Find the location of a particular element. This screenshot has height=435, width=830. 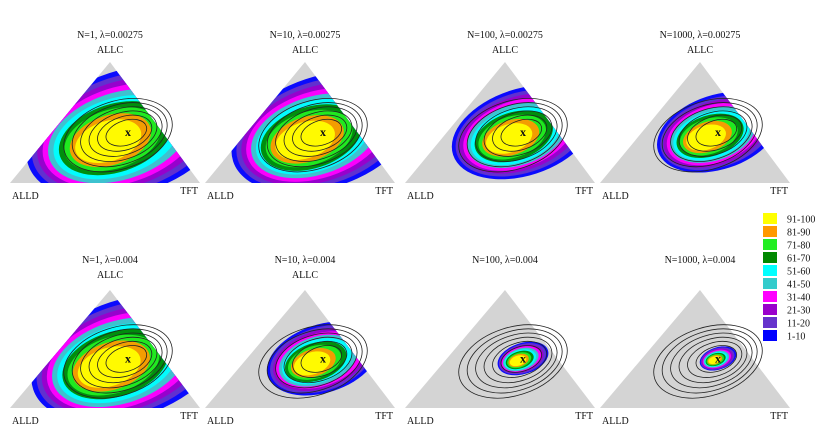

legend-item: 21-30 is located at coordinates (786, 310).